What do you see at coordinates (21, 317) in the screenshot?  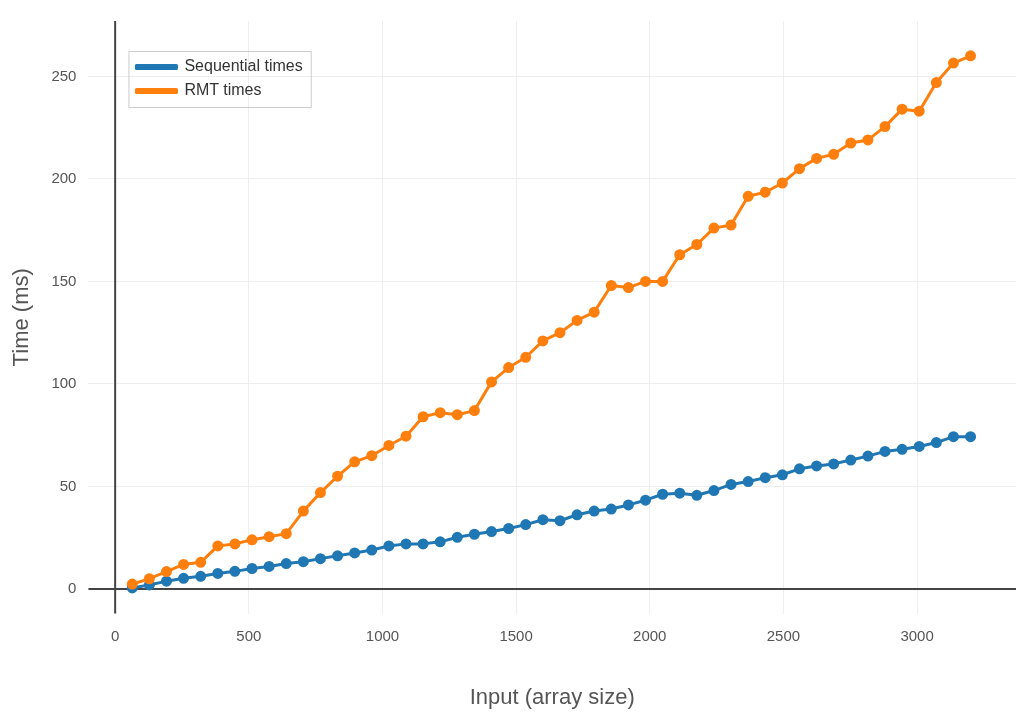 I see `y-axis-title: Time (ms)` at bounding box center [21, 317].